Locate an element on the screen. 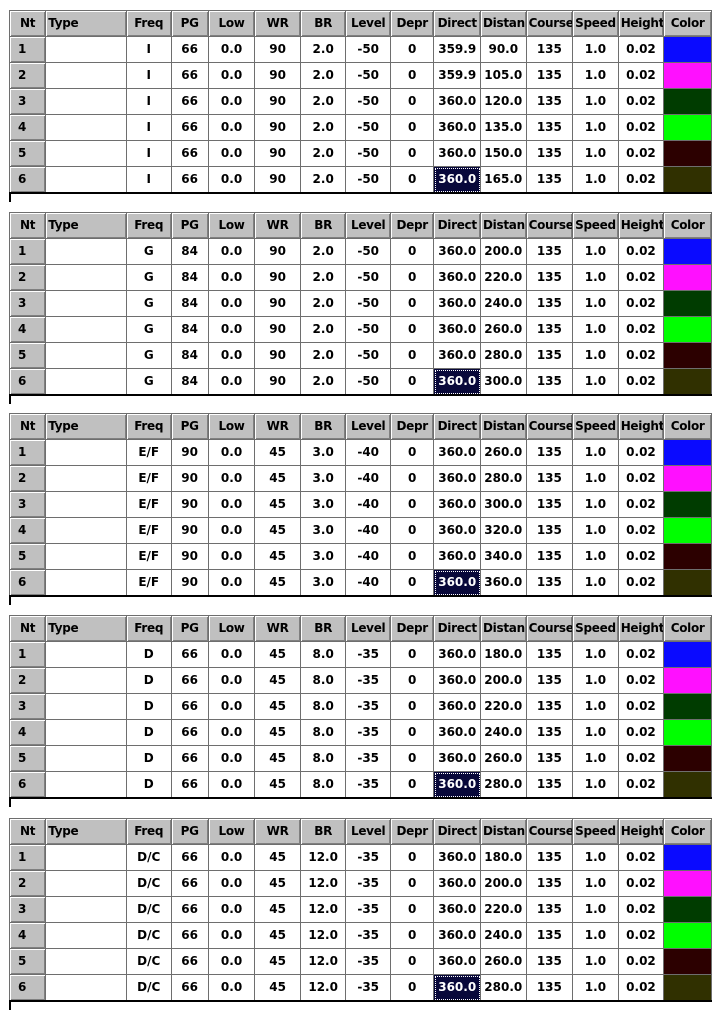 The width and height of the screenshot is (727, 1020). cell-freq: I is located at coordinates (148, 127).